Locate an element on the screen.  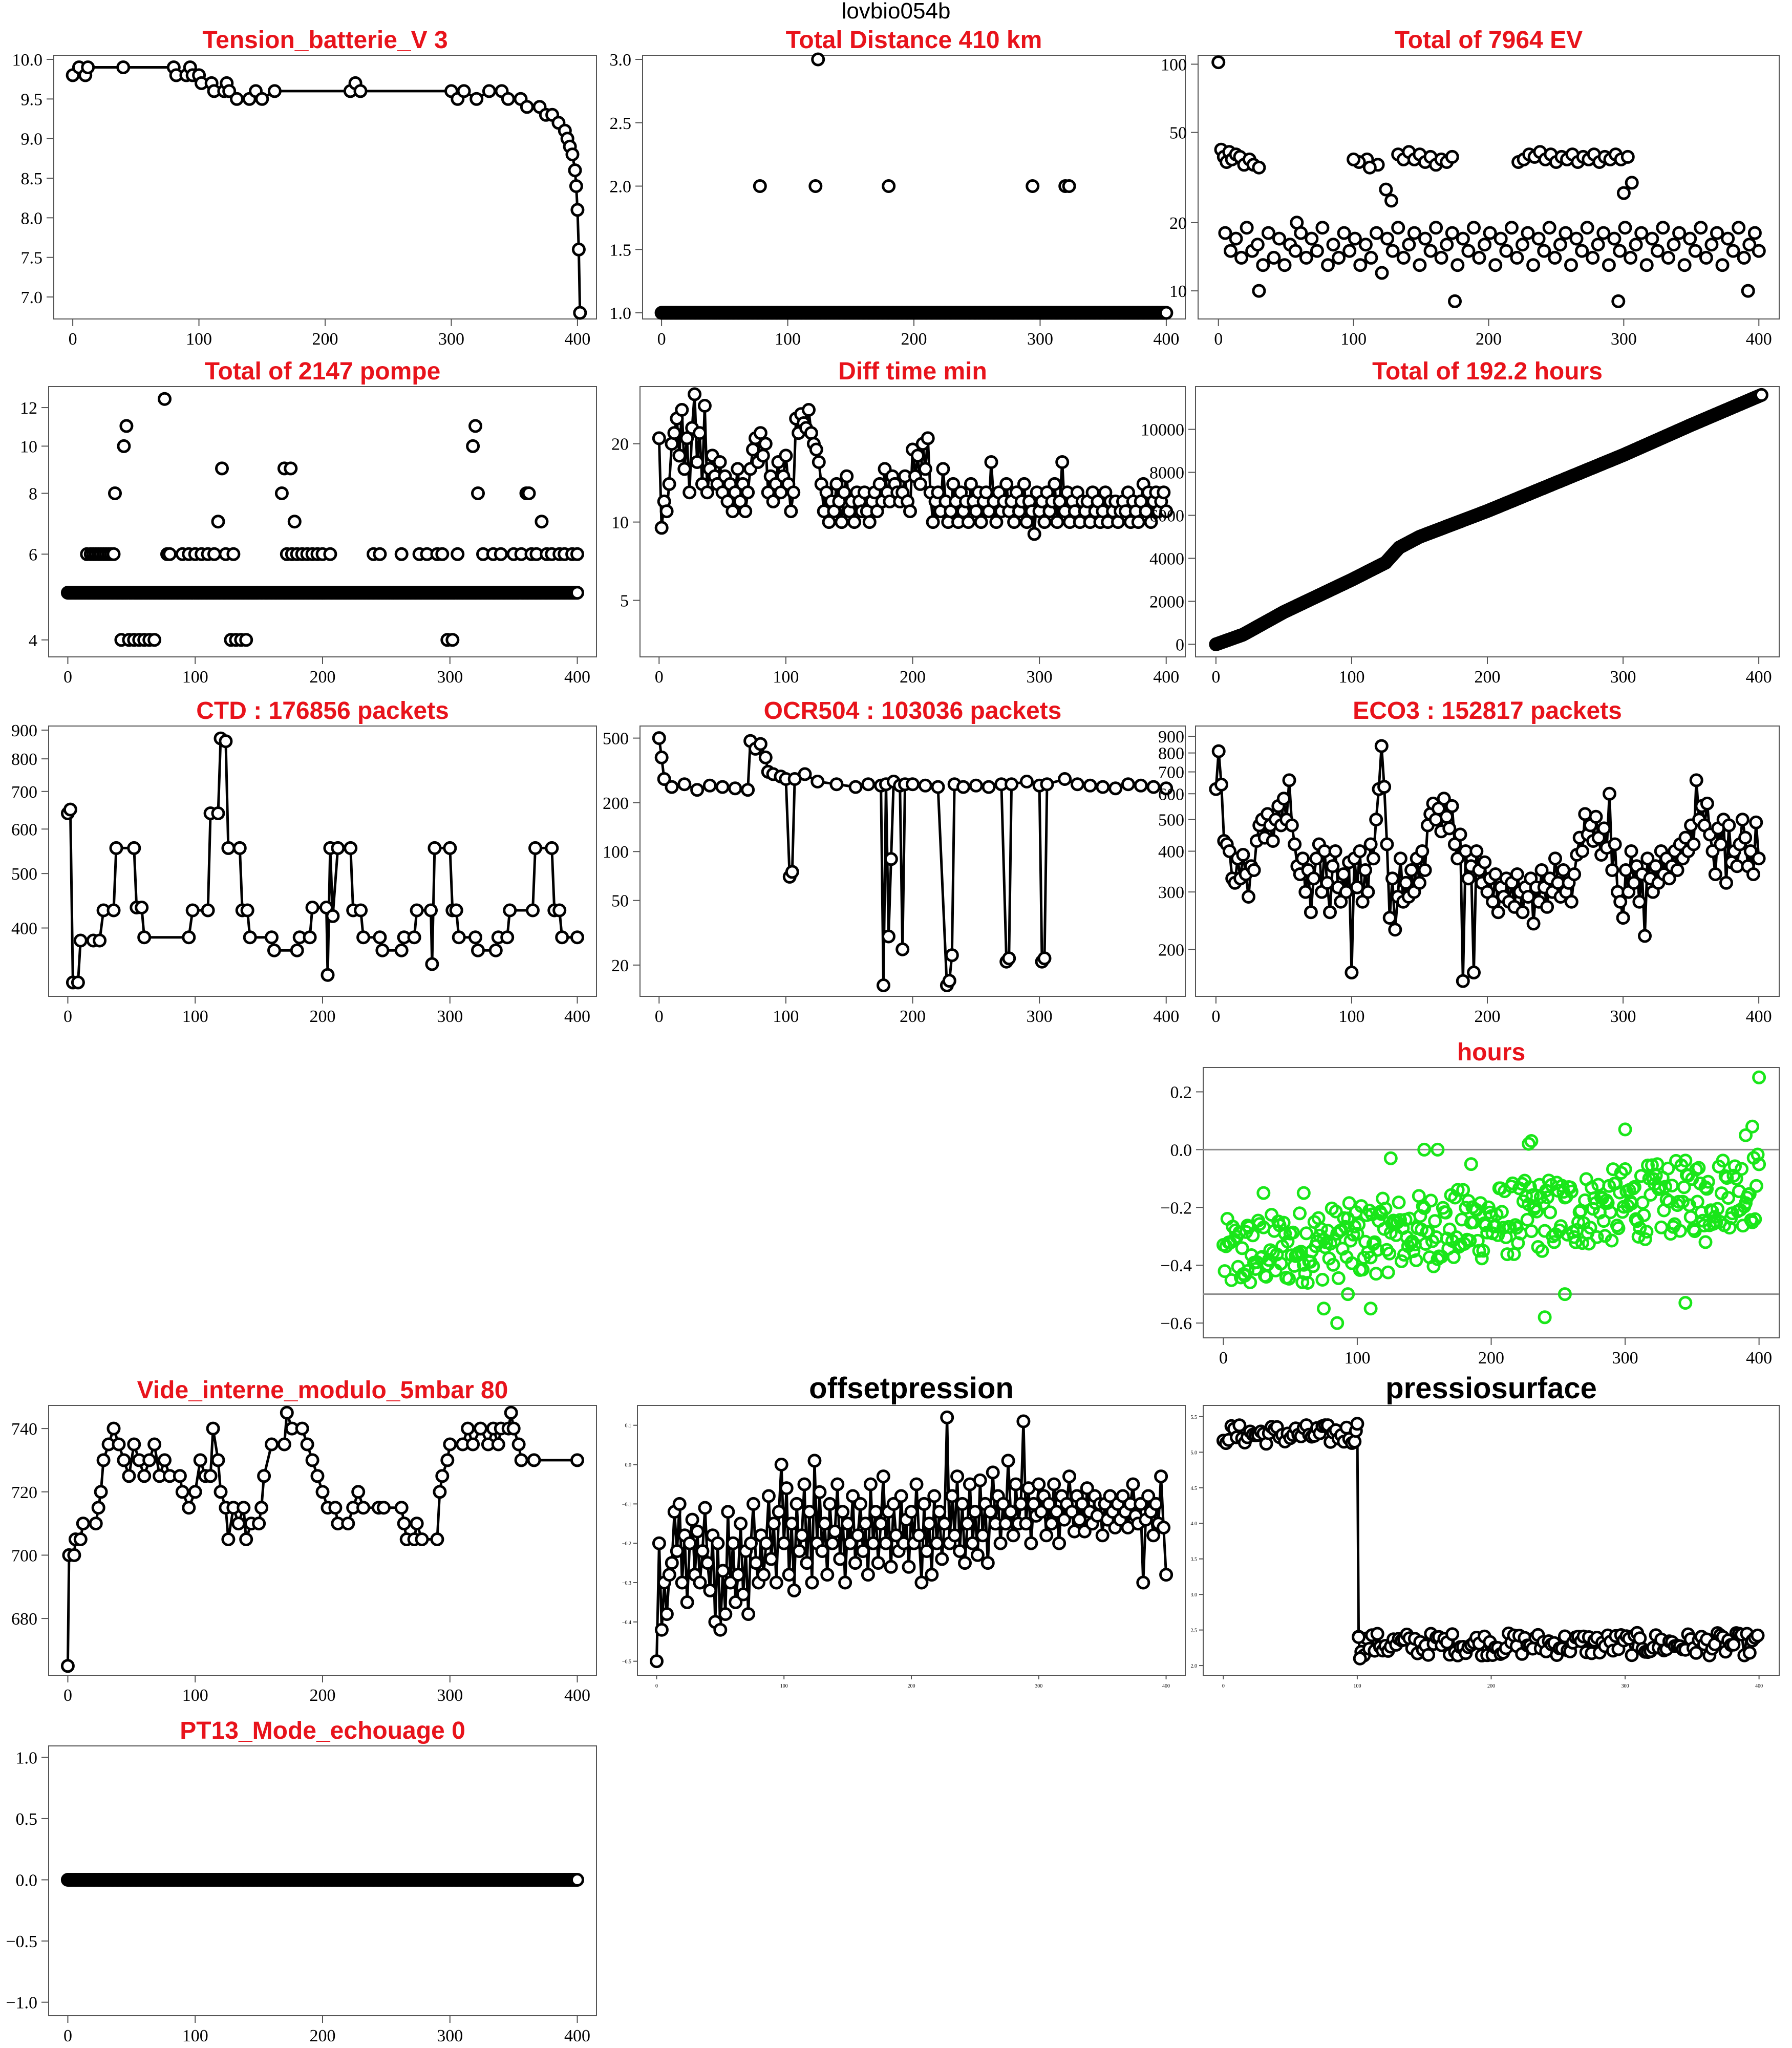
x-tick-label: 200 is located at coordinates (323, 1695).